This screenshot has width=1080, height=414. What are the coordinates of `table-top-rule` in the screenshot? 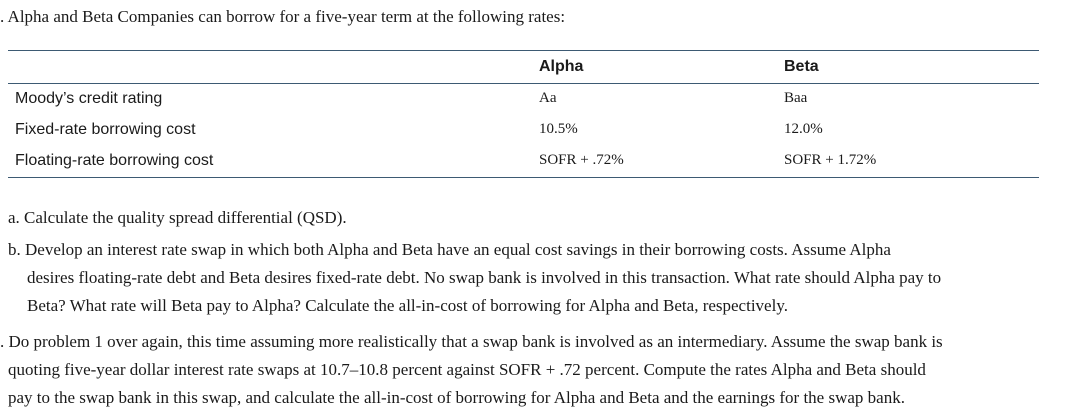 It's located at (523, 50).